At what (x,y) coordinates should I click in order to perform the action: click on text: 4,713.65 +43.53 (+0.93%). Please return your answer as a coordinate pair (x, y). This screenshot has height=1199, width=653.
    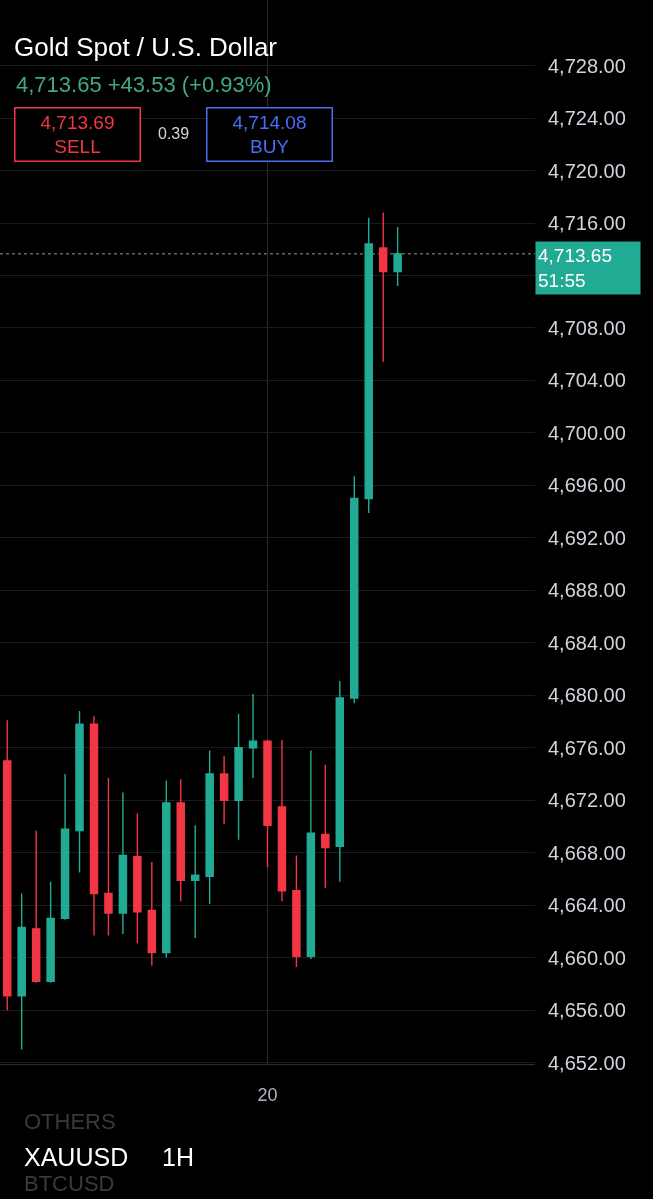
    Looking at the image, I should click on (144, 84).